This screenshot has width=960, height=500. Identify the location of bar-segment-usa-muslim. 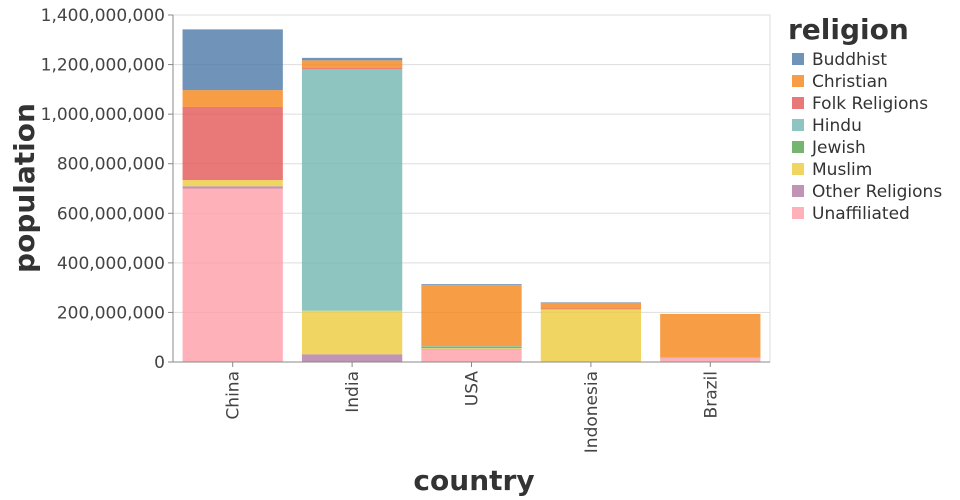
(471, 348).